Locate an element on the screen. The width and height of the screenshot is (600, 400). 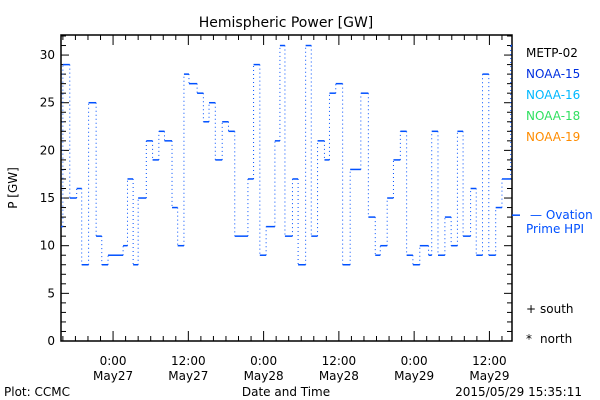
plot-credit: Plot: CCMC is located at coordinates (37, 392).